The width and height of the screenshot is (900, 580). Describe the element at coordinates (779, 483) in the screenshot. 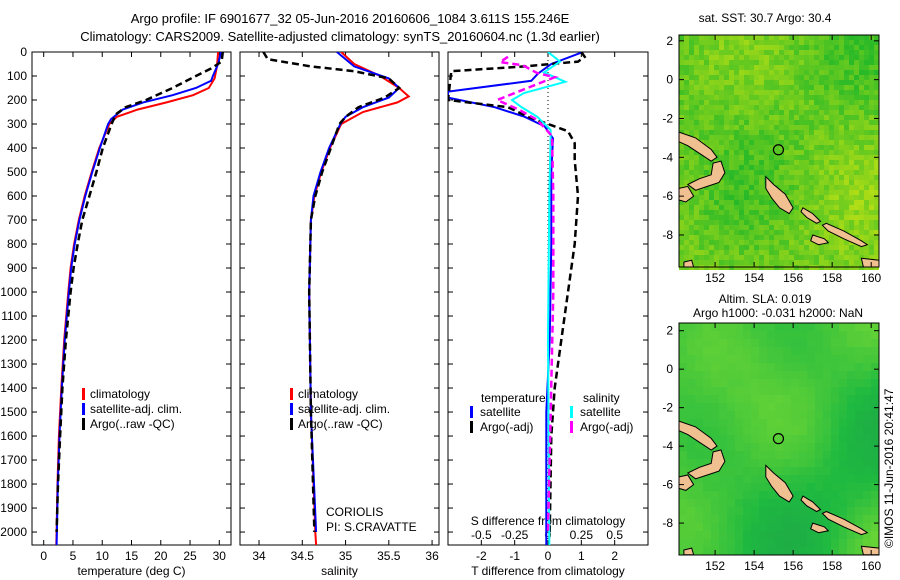

I see `land-polygon` at that location.